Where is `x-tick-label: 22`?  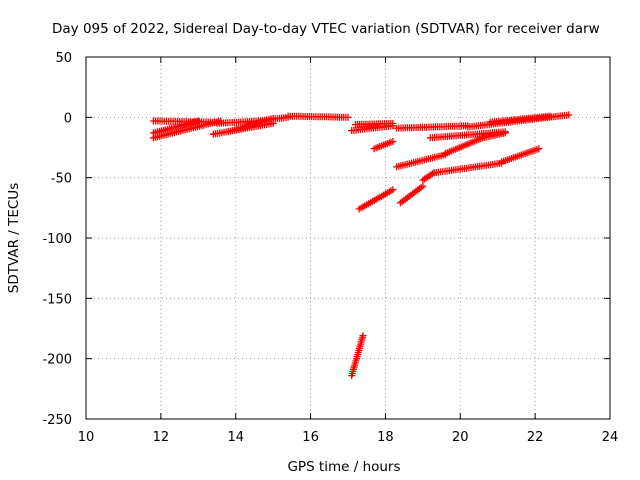
x-tick-label: 22 is located at coordinates (535, 437).